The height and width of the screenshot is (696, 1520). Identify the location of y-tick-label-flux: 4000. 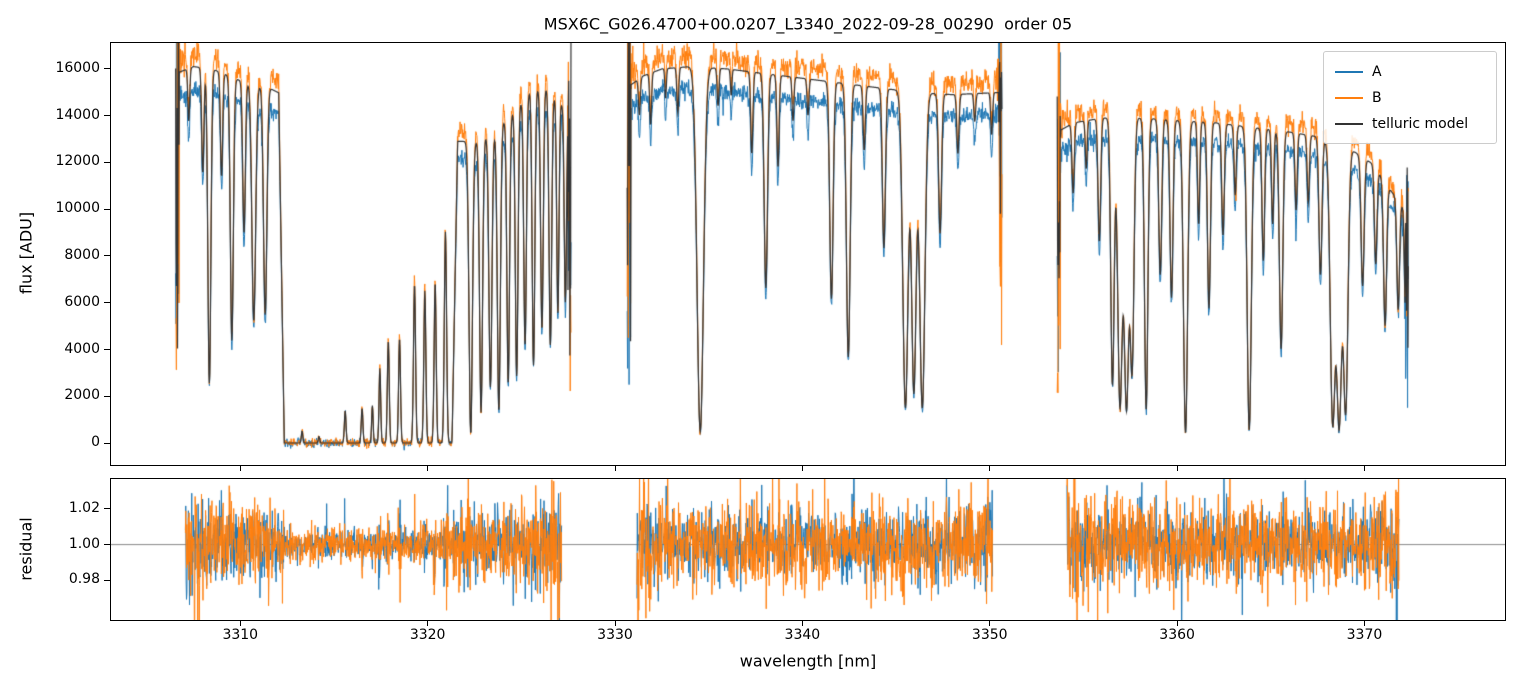
(82, 348).